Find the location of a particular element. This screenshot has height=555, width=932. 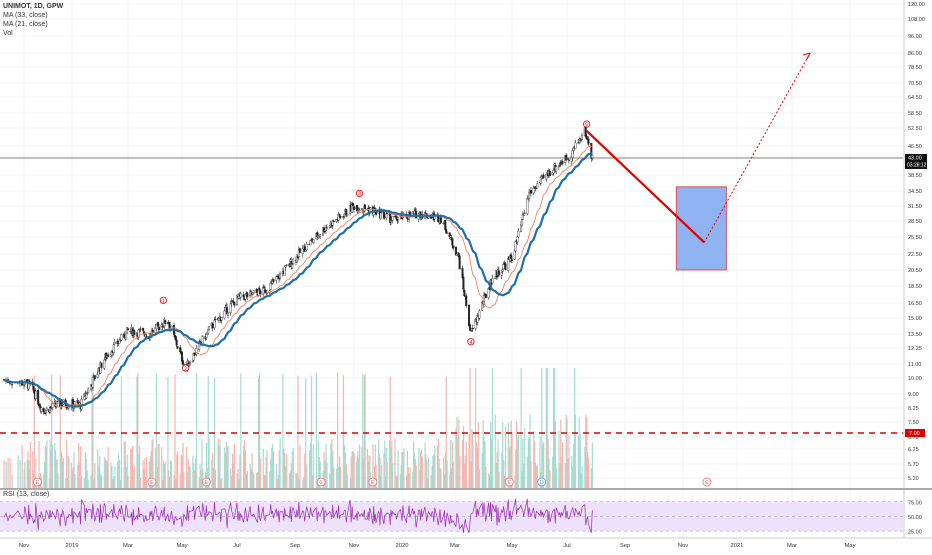

support-price-tag is located at coordinates (915, 433).